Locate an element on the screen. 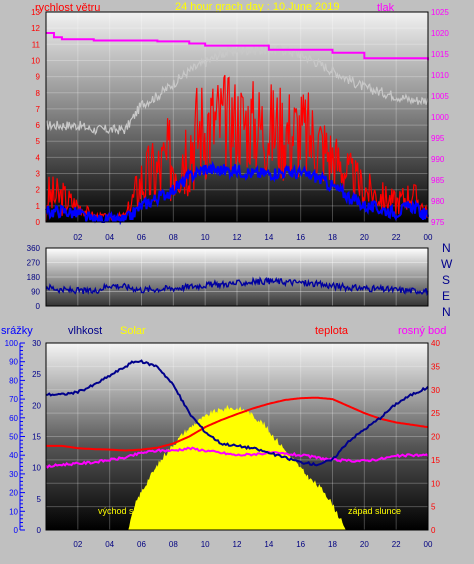 This screenshot has width=474, height=564. bottom-temp-tick-label: 25 is located at coordinates (435, 413).